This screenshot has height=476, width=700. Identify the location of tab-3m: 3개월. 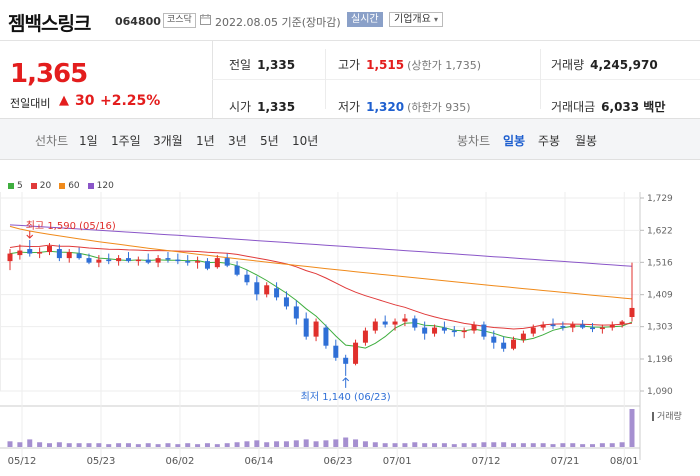
(168, 141).